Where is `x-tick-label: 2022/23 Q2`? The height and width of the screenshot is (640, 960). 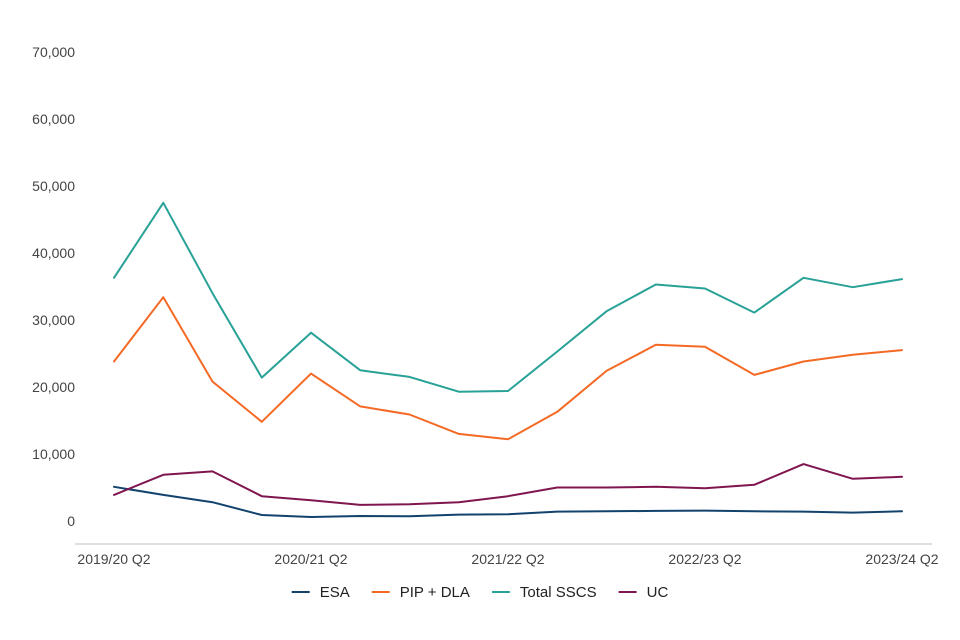
x-tick-label: 2022/23 Q2 is located at coordinates (704, 559).